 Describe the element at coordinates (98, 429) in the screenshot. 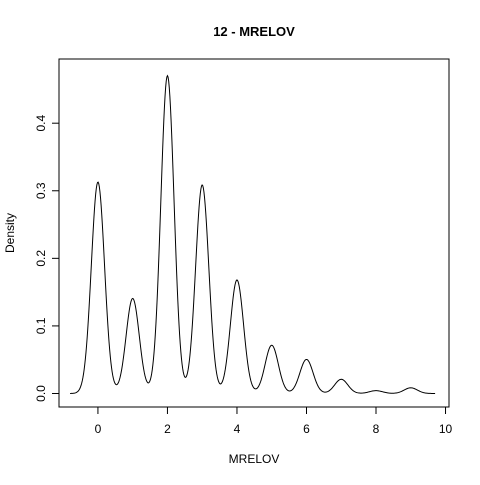

I see `x-tick-label: 0` at that location.